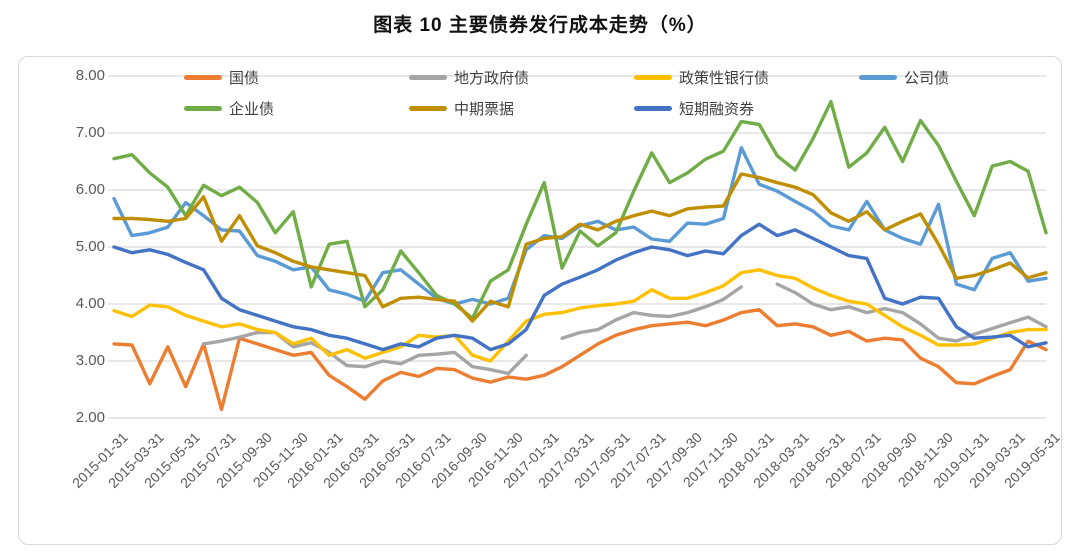 The height and width of the screenshot is (556, 1080). I want to click on legend-item-国债: 国债, so click(296, 77).